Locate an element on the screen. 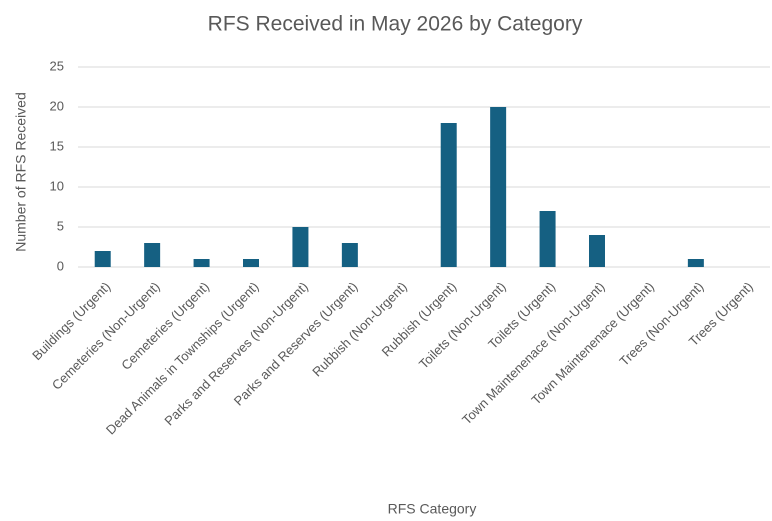 Image resolution: width=772 pixels, height=521 pixels. y-tick-label: 25 is located at coordinates (57, 65).